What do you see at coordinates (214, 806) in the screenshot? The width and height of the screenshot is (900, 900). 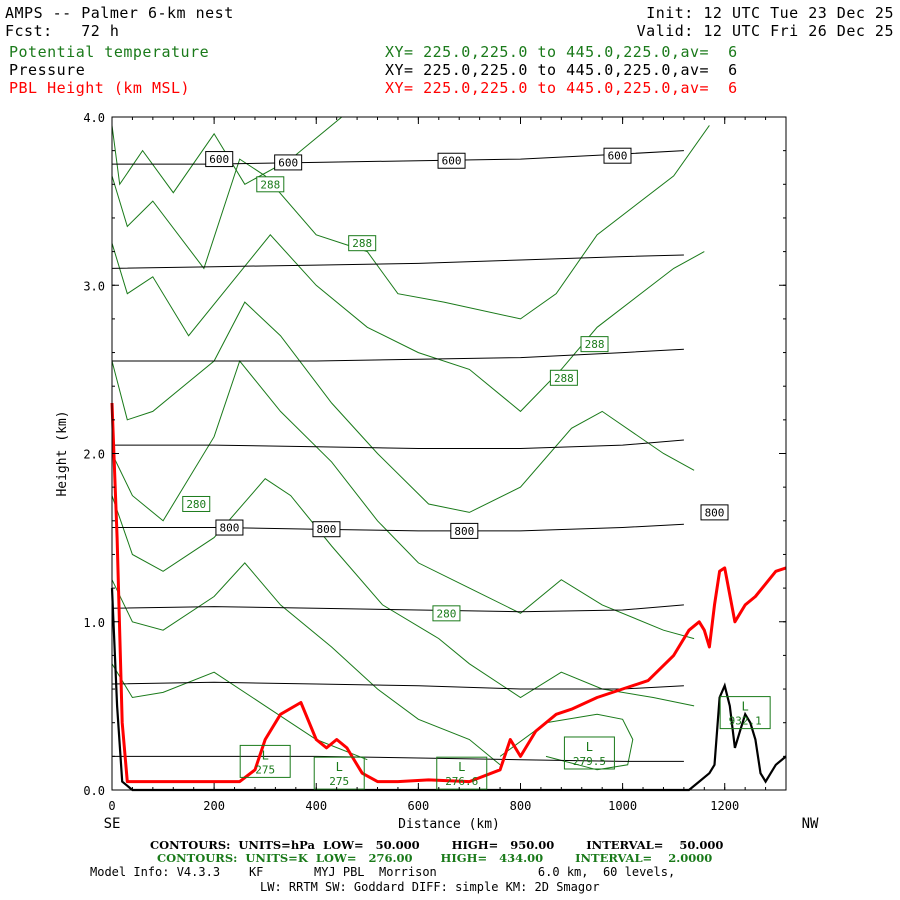 I see `x-tick-label: 200` at bounding box center [214, 806].